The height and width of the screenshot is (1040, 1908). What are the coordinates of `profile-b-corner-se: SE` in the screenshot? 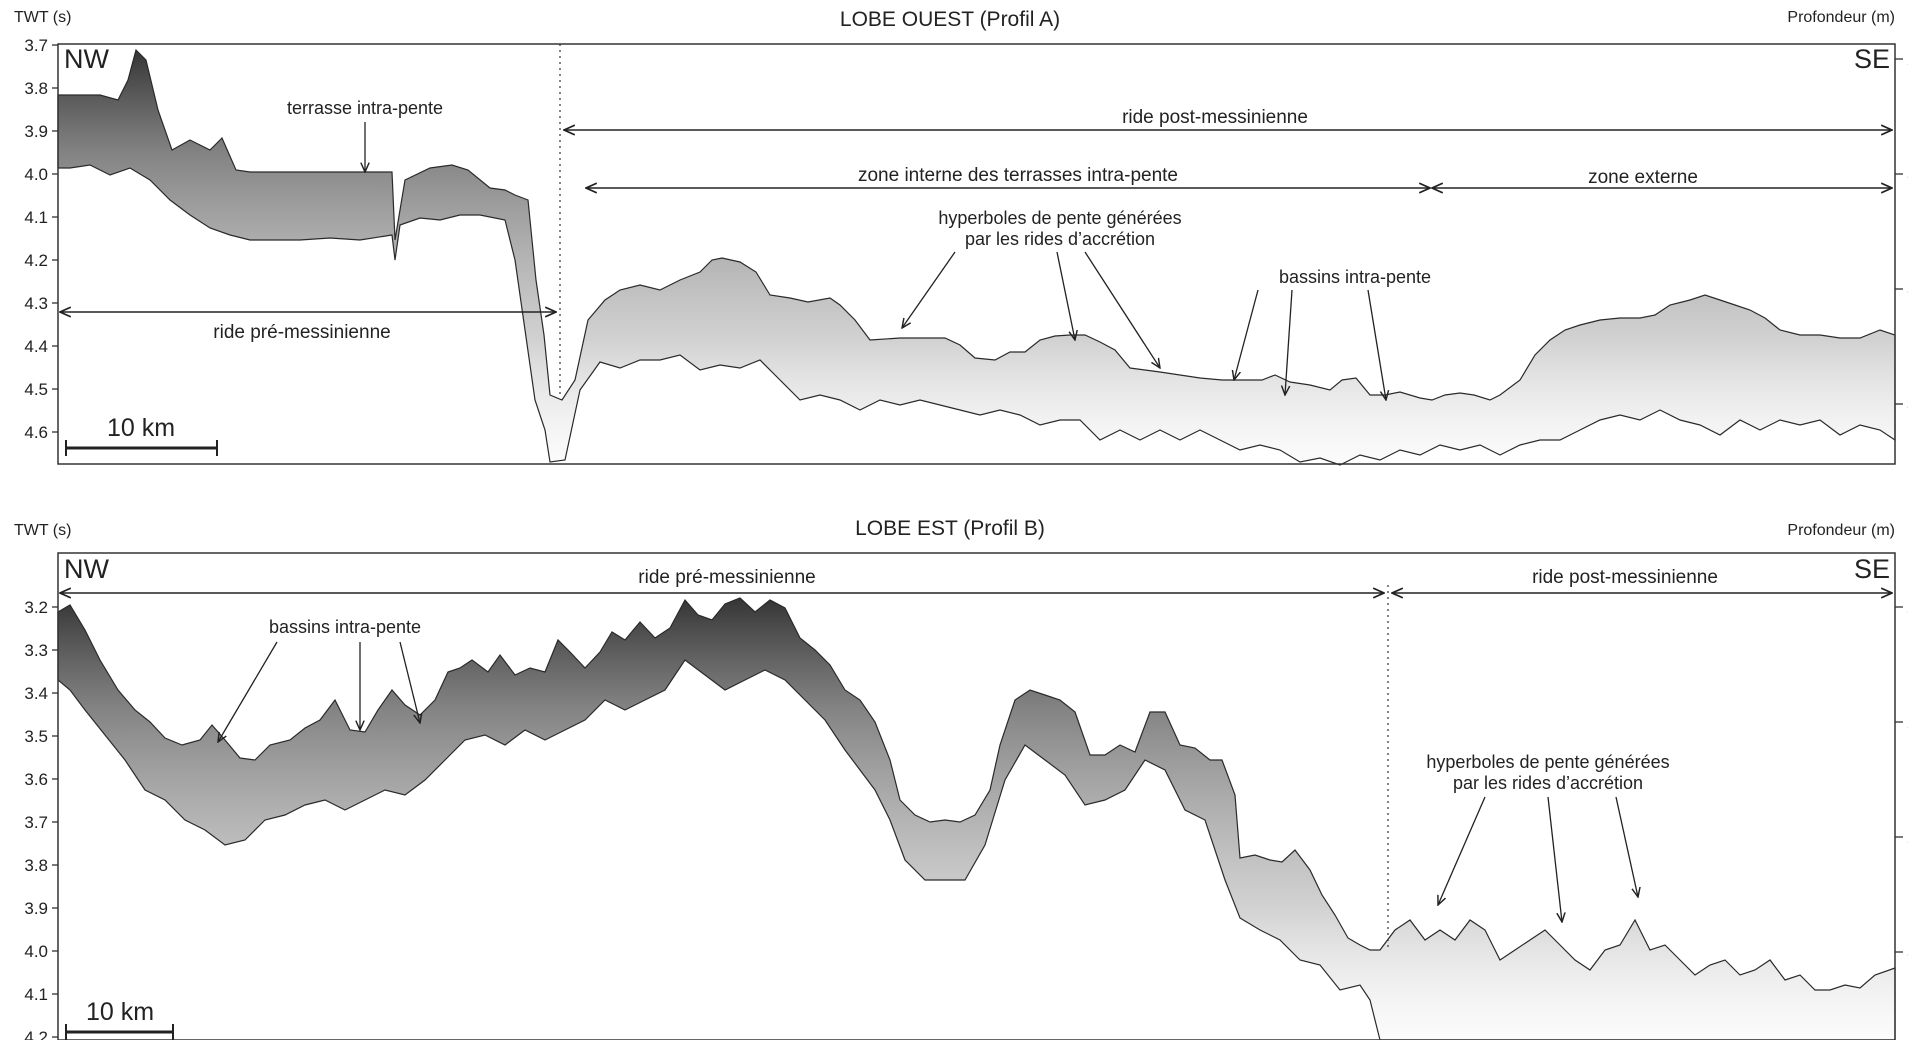 It's located at (1872, 569).